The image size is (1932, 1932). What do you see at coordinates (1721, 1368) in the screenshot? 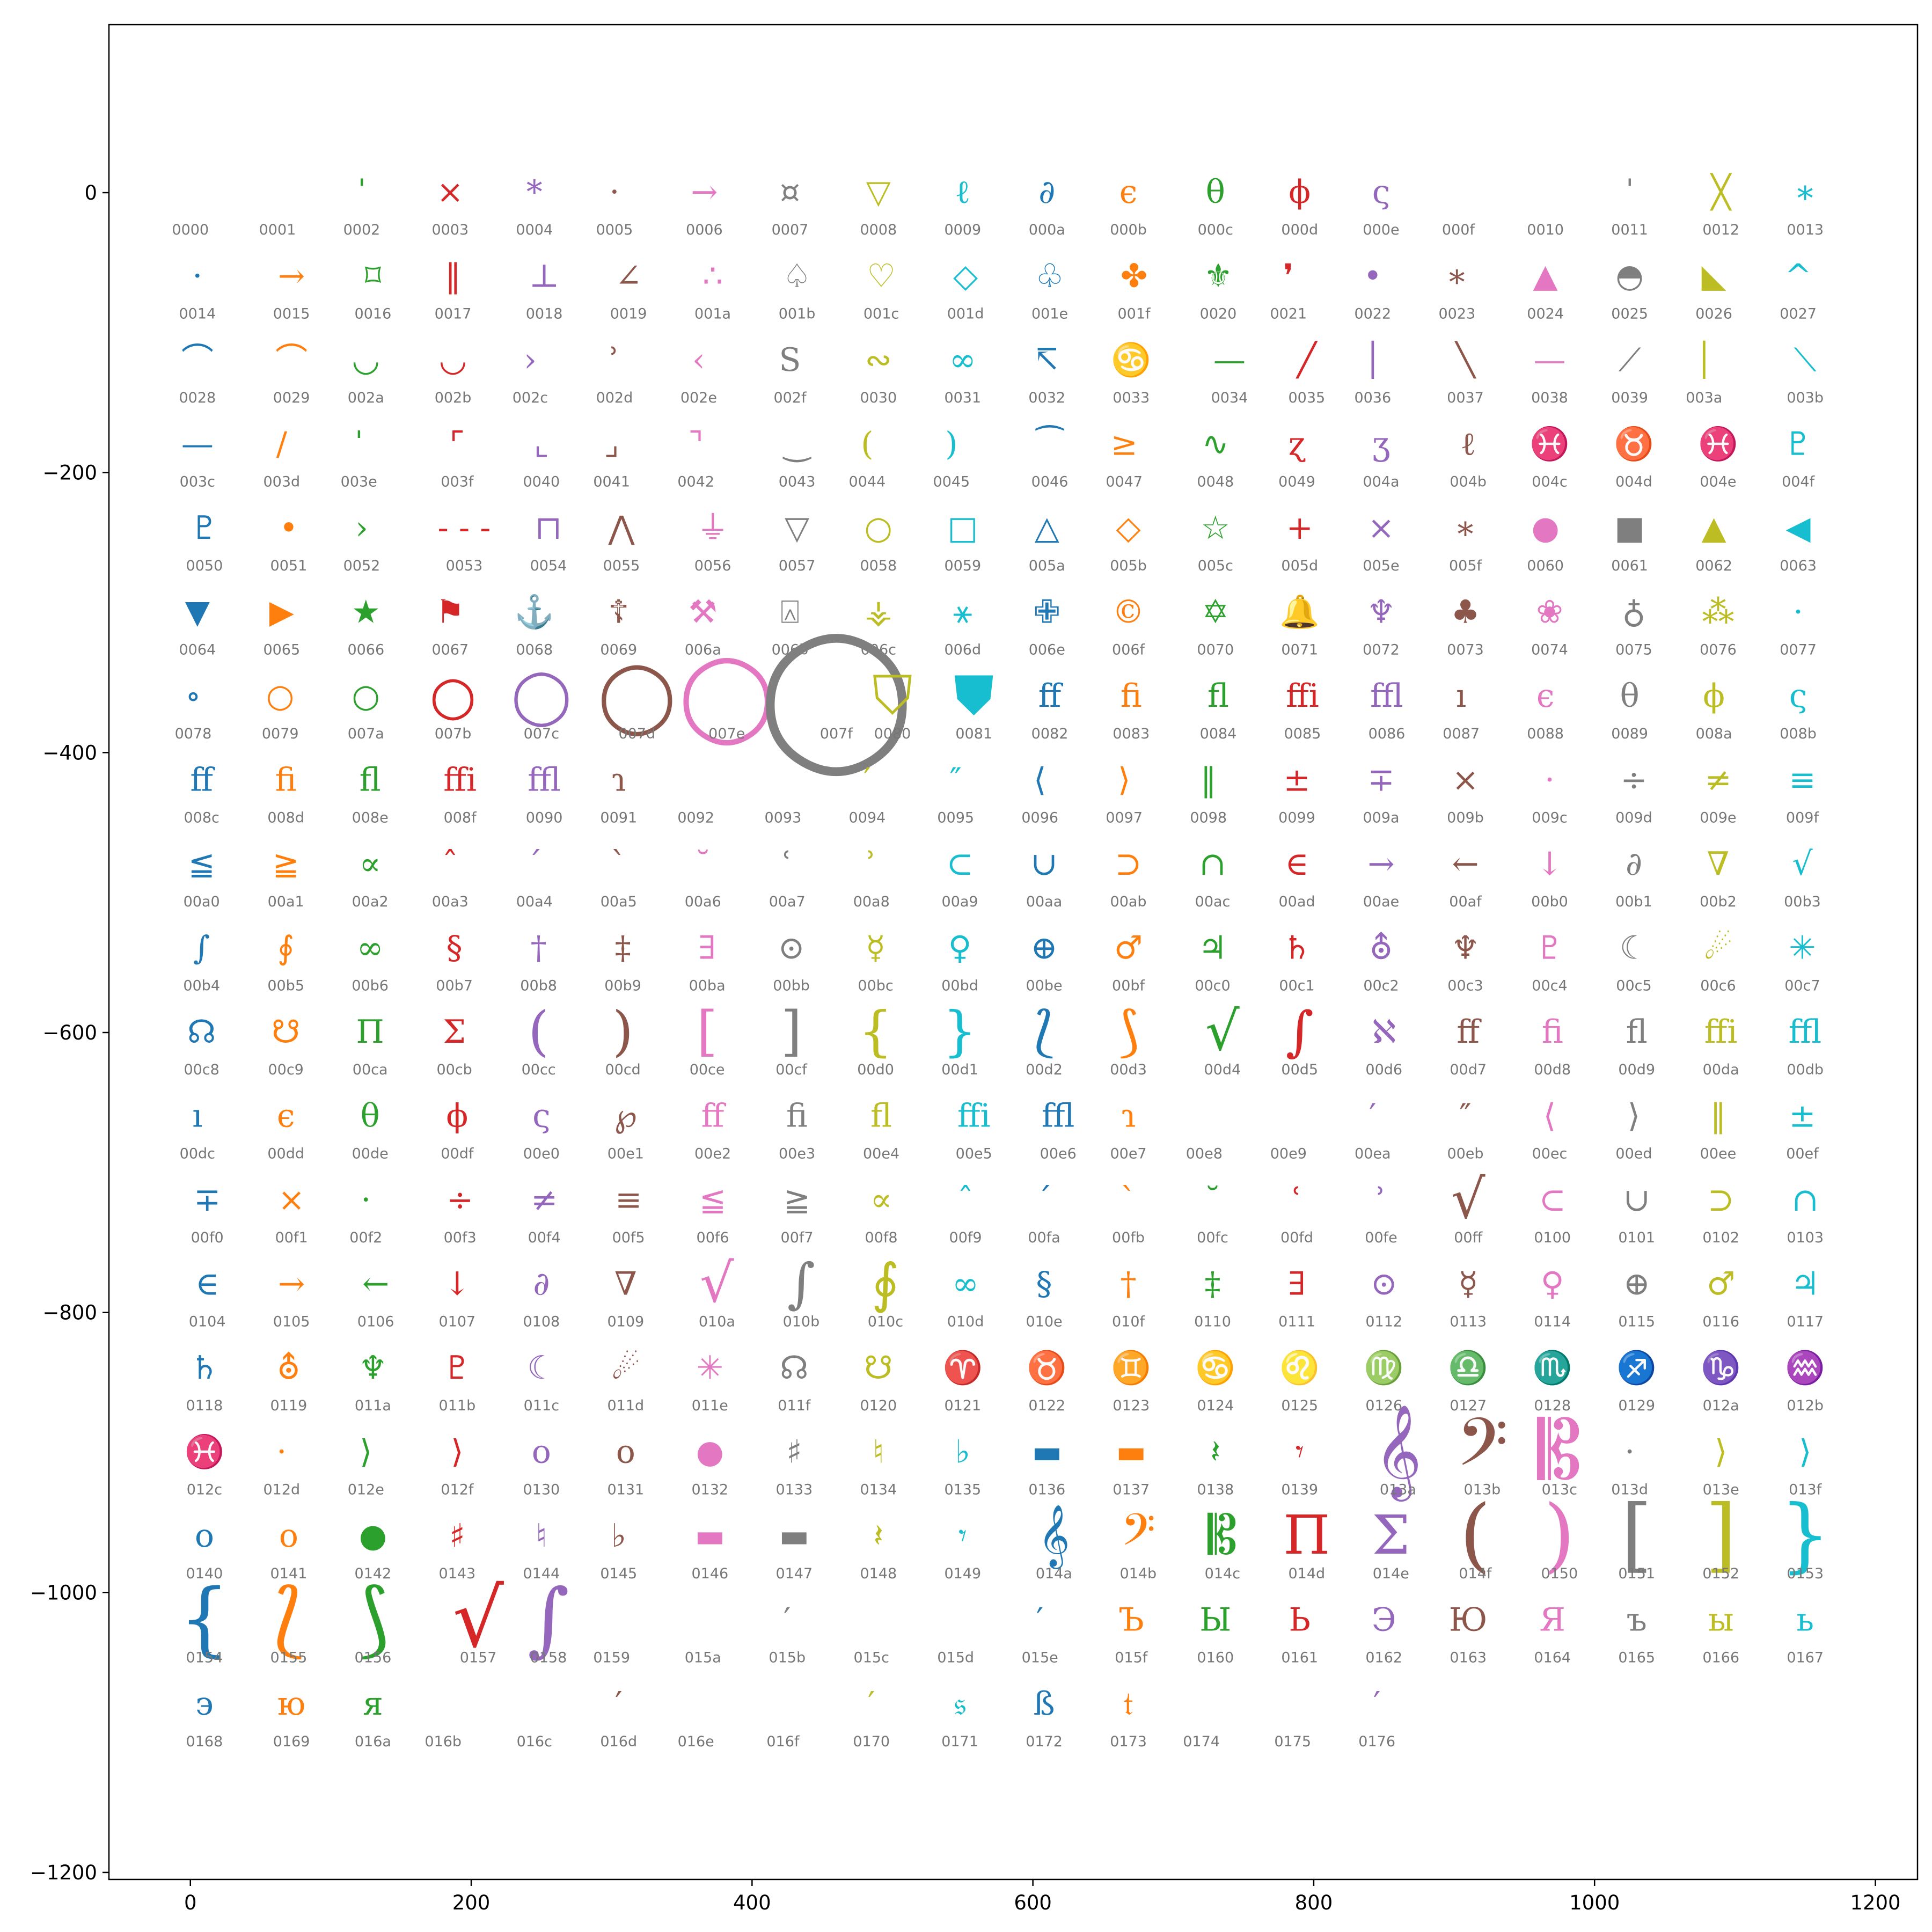
I see `glyph-marker: ♑` at bounding box center [1721, 1368].